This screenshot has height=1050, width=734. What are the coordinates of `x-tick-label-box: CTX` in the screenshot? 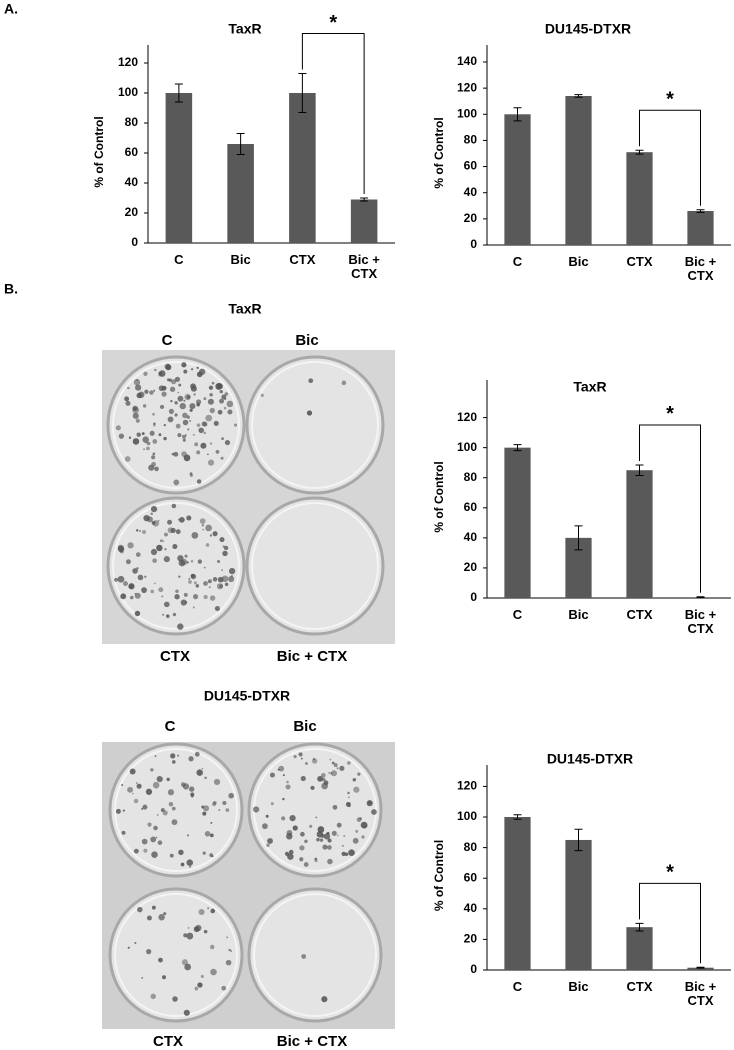 It's located at (640, 987).